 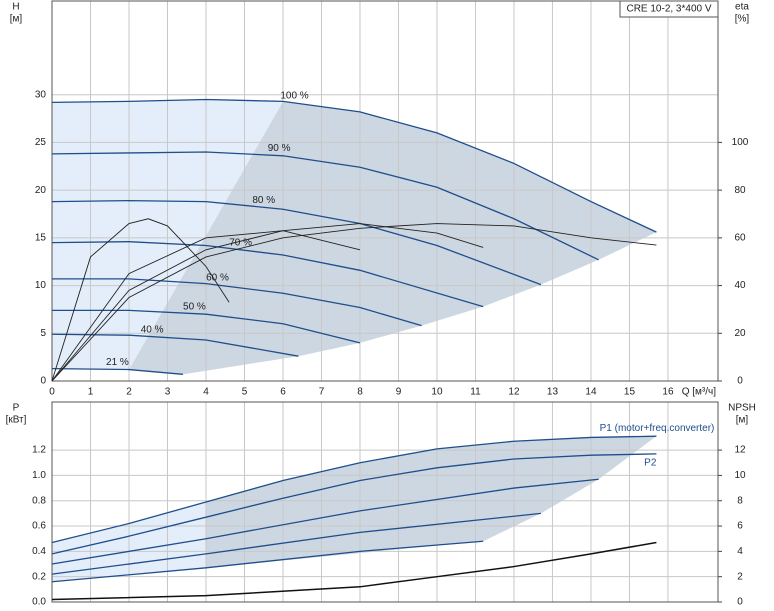 I want to click on curve-label: P2, so click(x=650, y=463).